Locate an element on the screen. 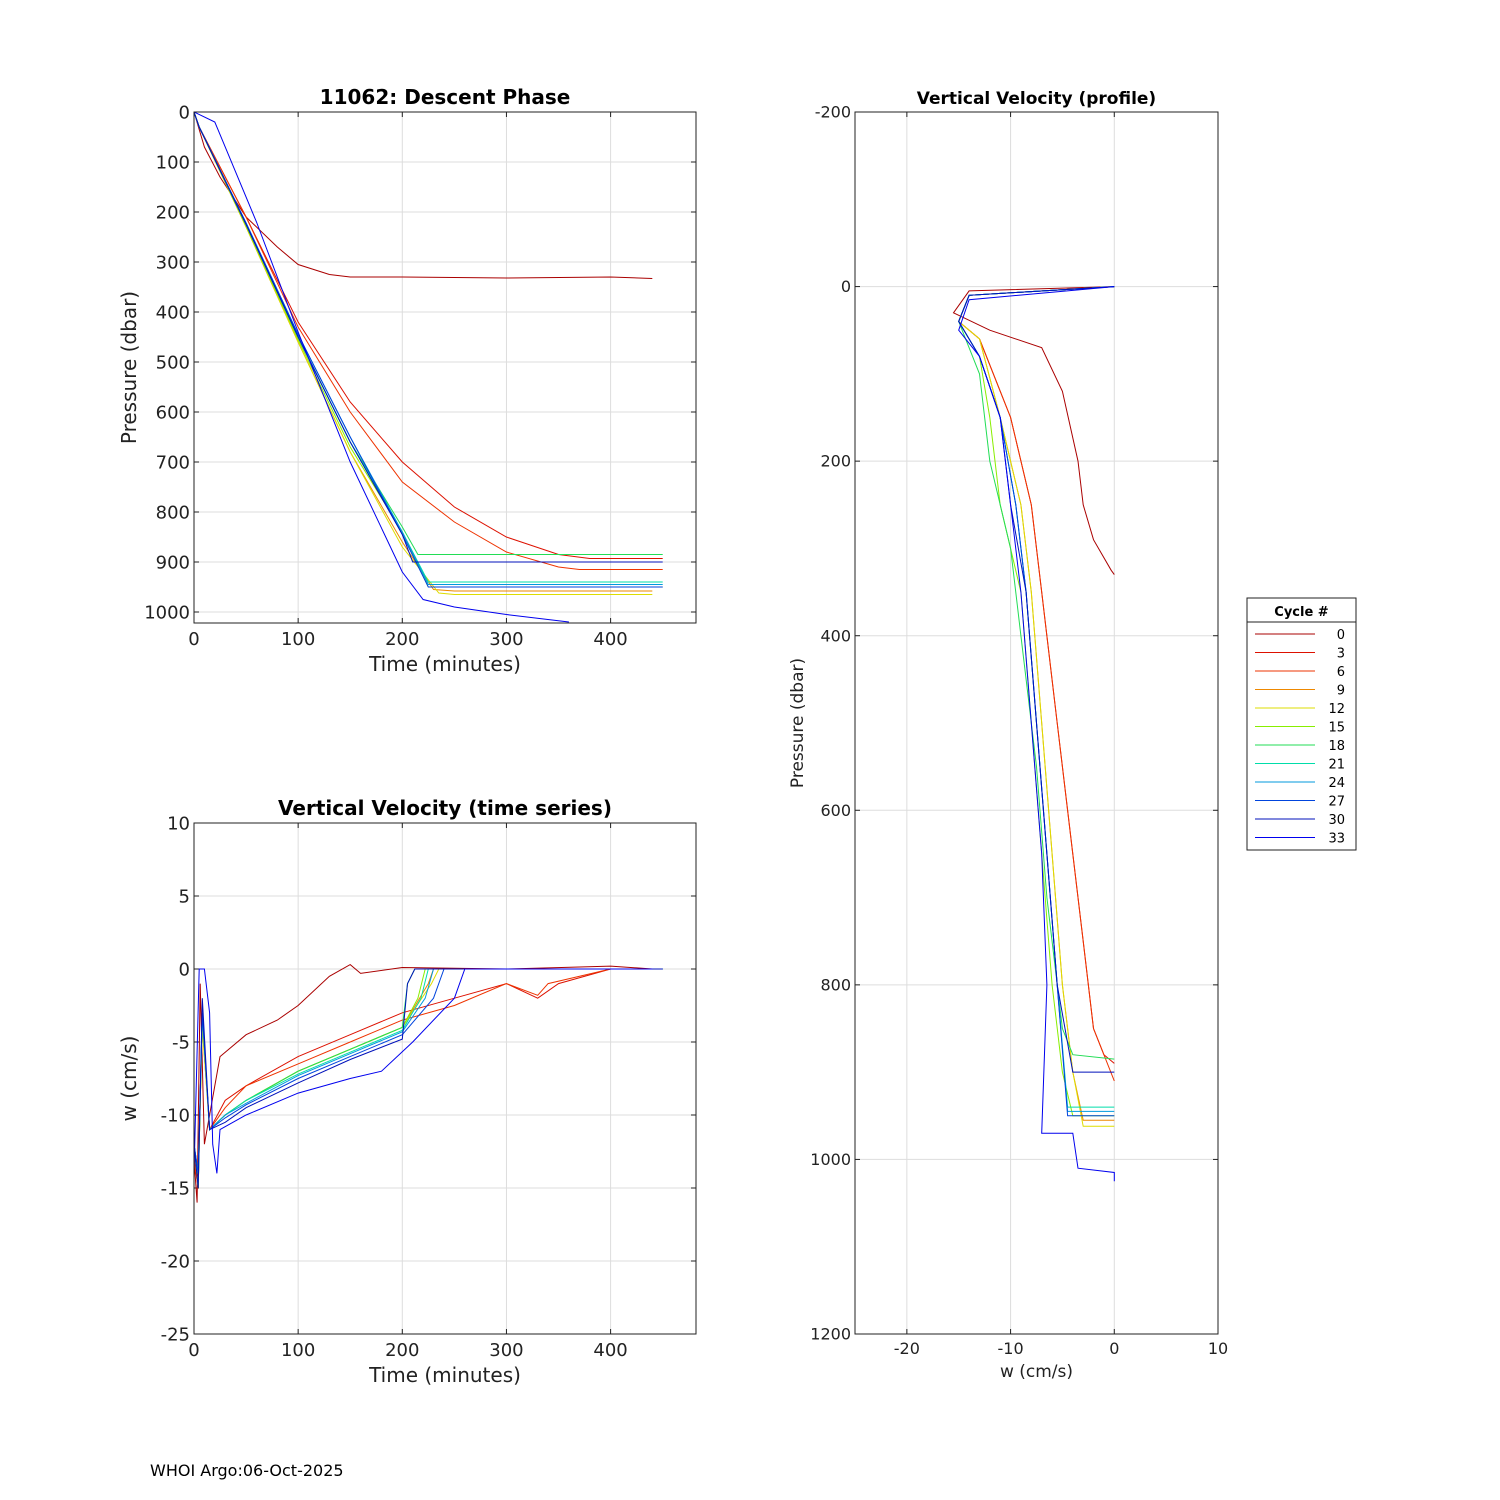 The image size is (1500, 1500). y-tick-label: -20 is located at coordinates (175, 1261).